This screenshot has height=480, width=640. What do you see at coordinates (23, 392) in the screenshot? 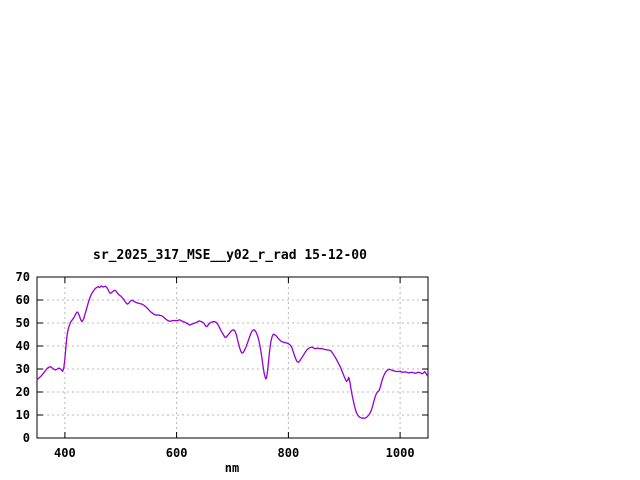
I see `y-tick-label-20: 20` at bounding box center [23, 392].